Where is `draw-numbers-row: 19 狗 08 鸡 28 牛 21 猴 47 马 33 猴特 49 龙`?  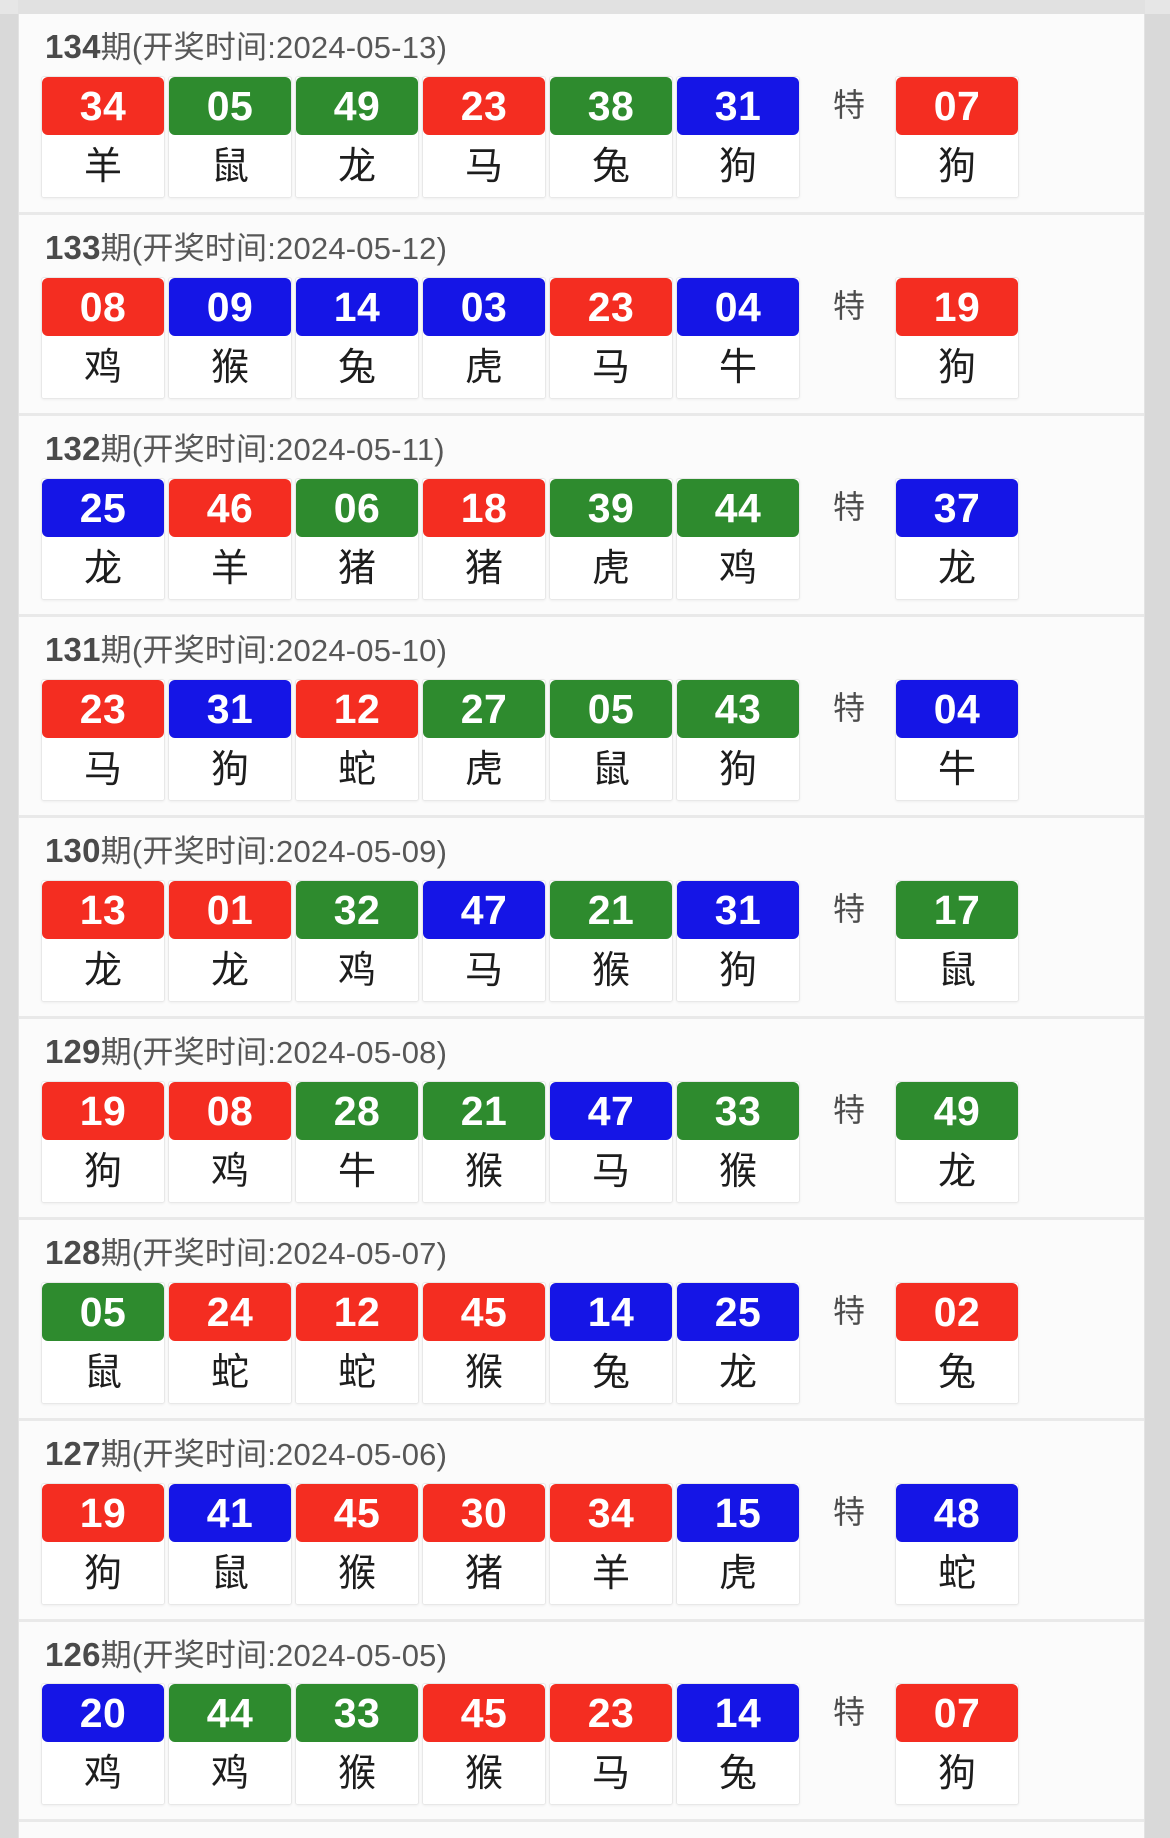 draw-numbers-row: 19 狗 08 鸡 28 牛 21 猴 47 马 33 猴特 49 龙 is located at coordinates (581, 1148).